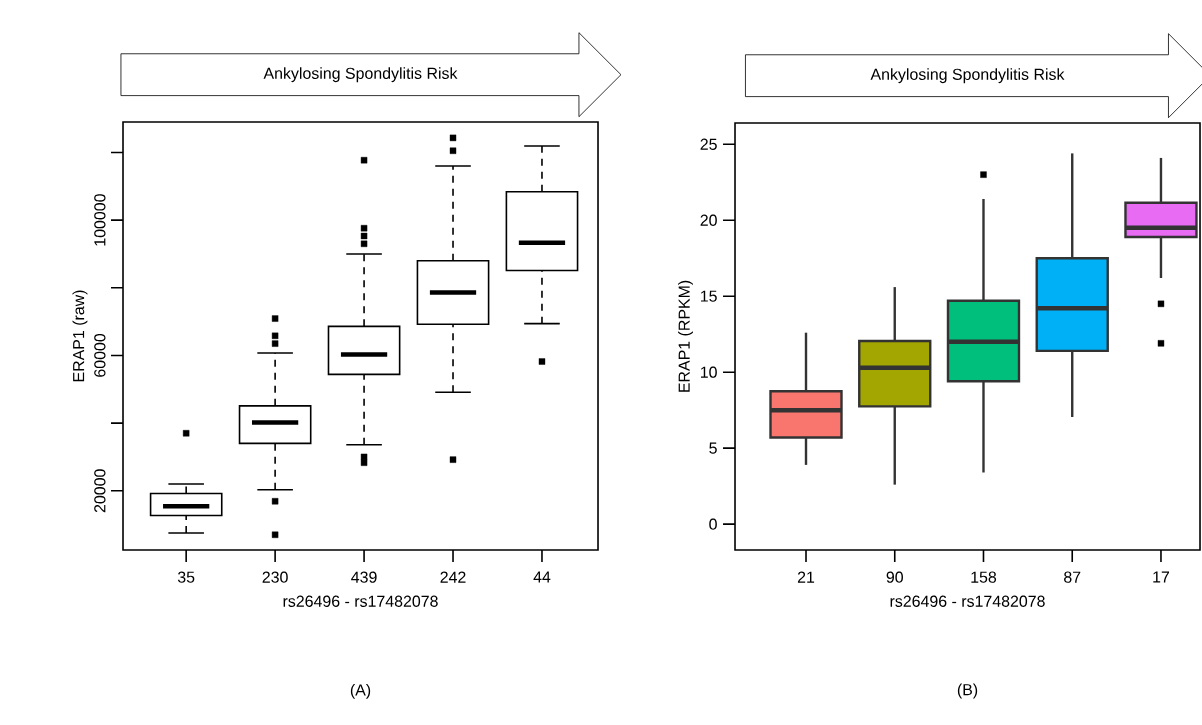 Image resolution: width=1202 pixels, height=725 pixels. Describe the element at coordinates (80, 336) in the screenshot. I see `y-axis-title: ERAP1 (raw)` at that location.